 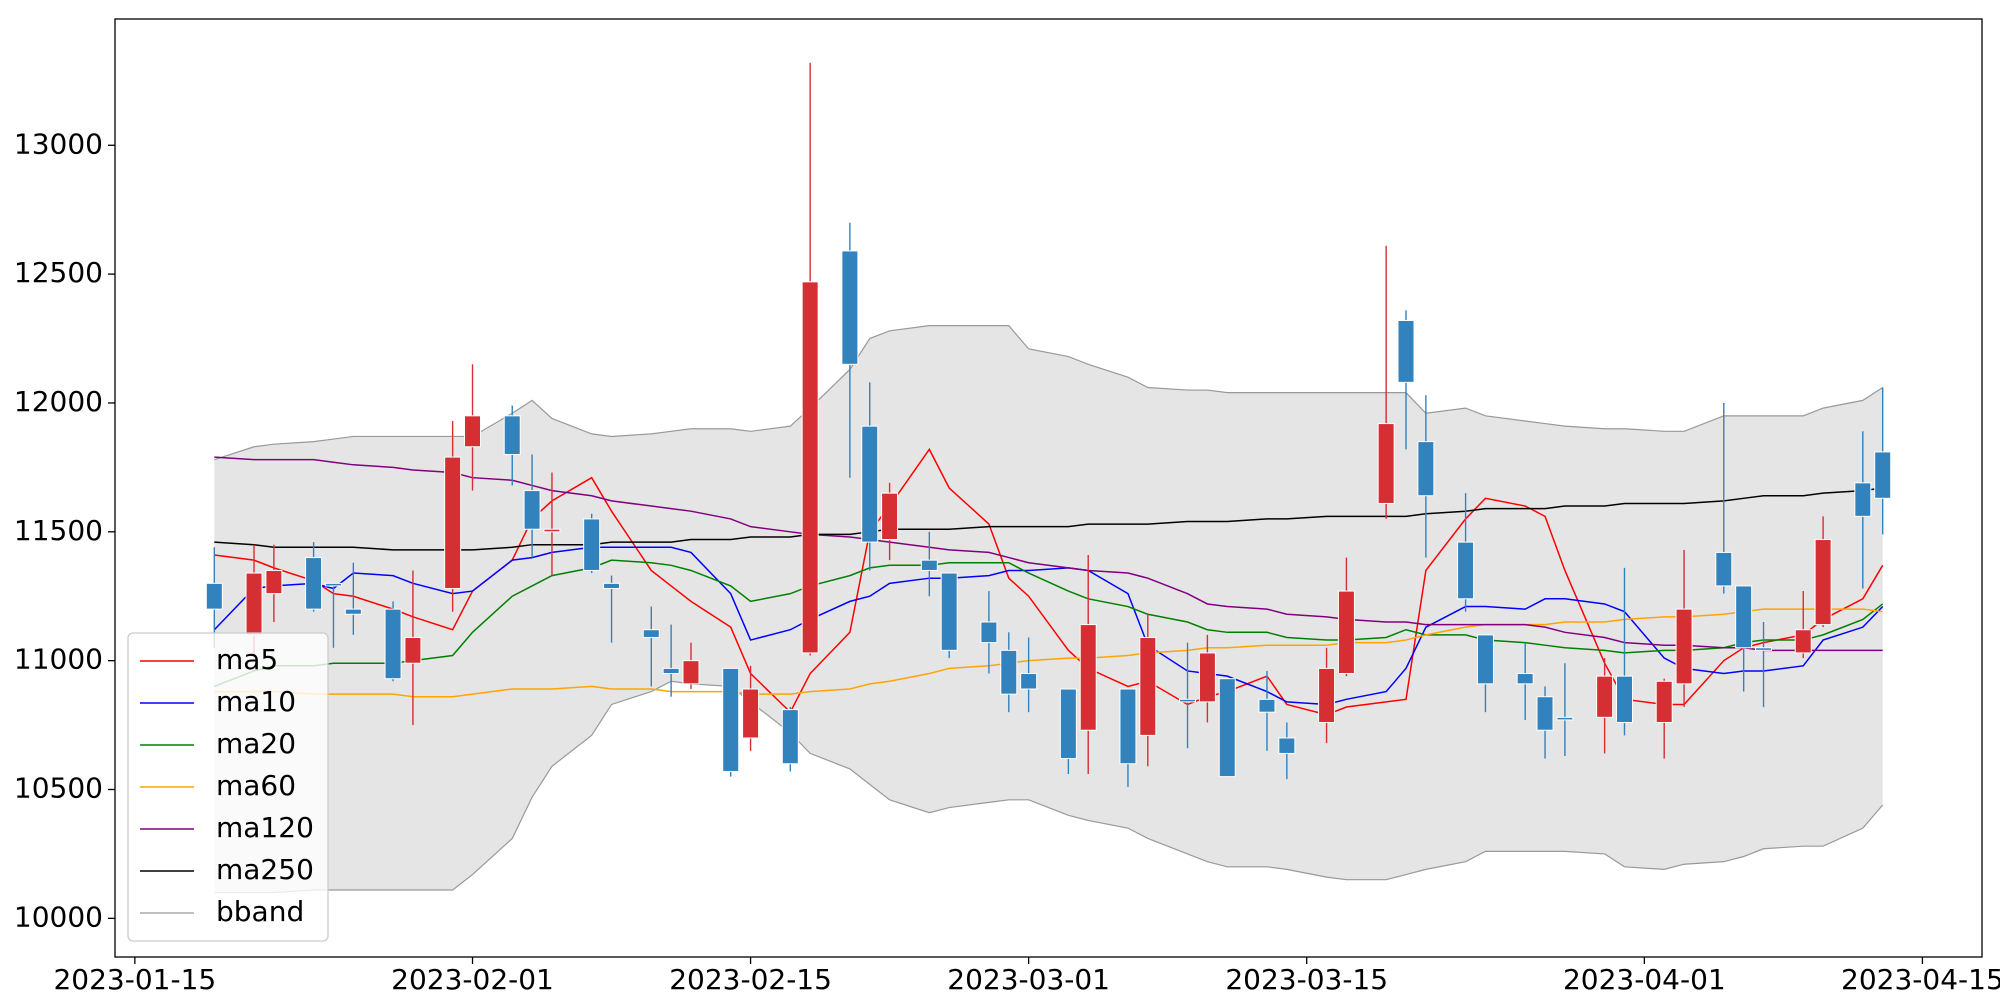 I want to click on y-tick-label: 13000, so click(x=58, y=143).